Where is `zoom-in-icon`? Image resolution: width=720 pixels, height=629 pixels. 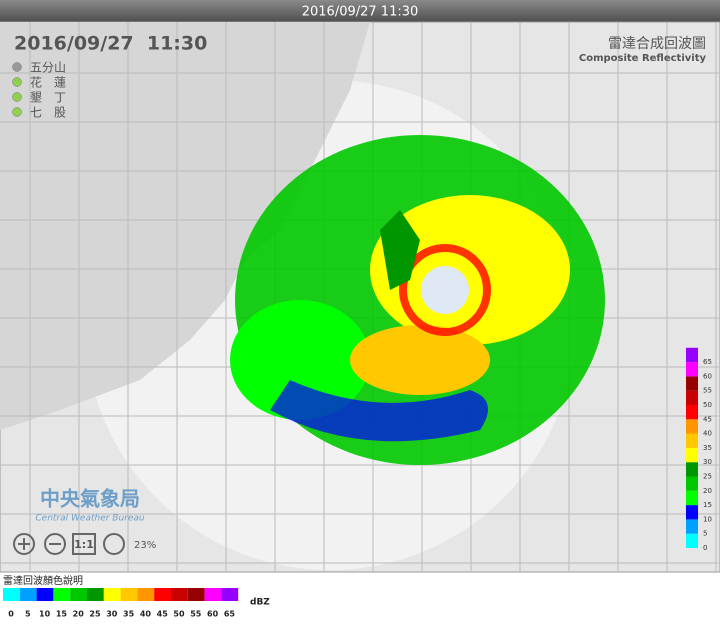 zoom-in-icon is located at coordinates (24, 544).